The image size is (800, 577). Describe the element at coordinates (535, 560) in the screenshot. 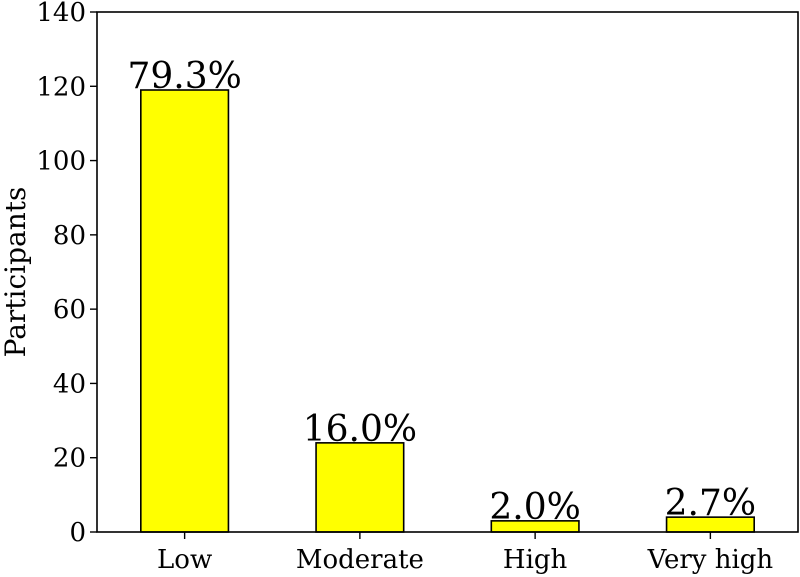

I see `x-tick-label: High` at that location.